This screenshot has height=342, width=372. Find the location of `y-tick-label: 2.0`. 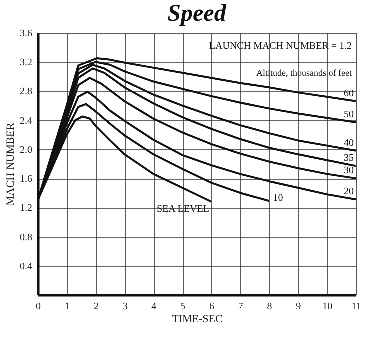

y-tick-label: 2.0 is located at coordinates (26, 150).